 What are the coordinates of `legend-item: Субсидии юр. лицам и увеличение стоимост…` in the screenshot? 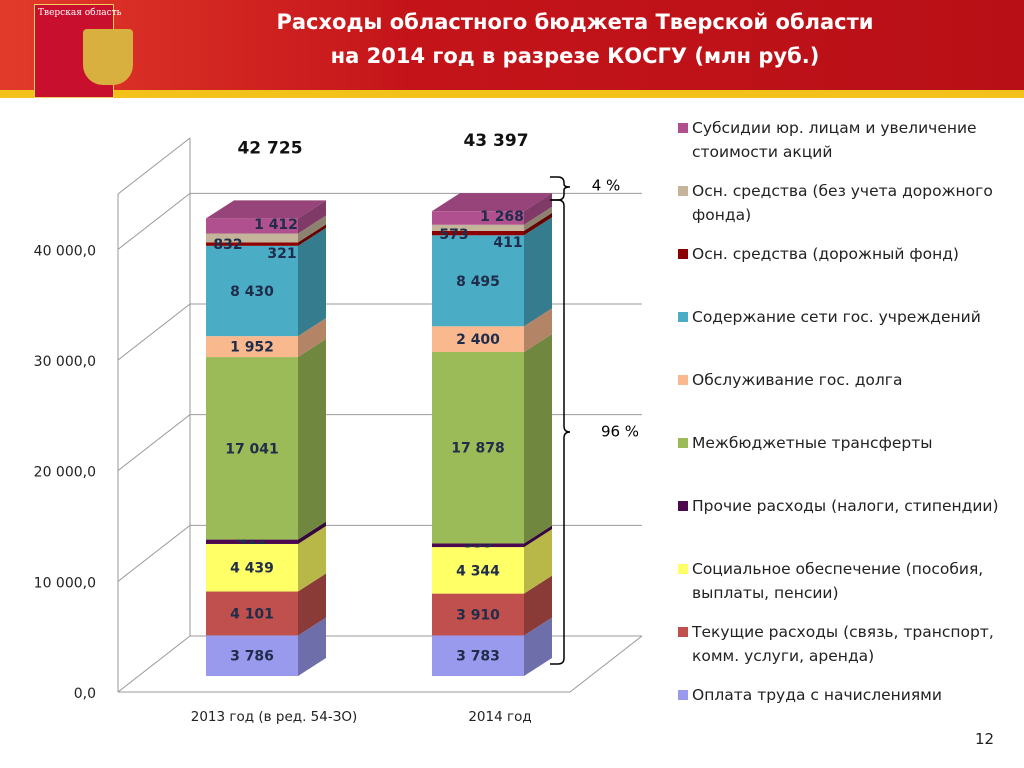 It's located at (844, 141).